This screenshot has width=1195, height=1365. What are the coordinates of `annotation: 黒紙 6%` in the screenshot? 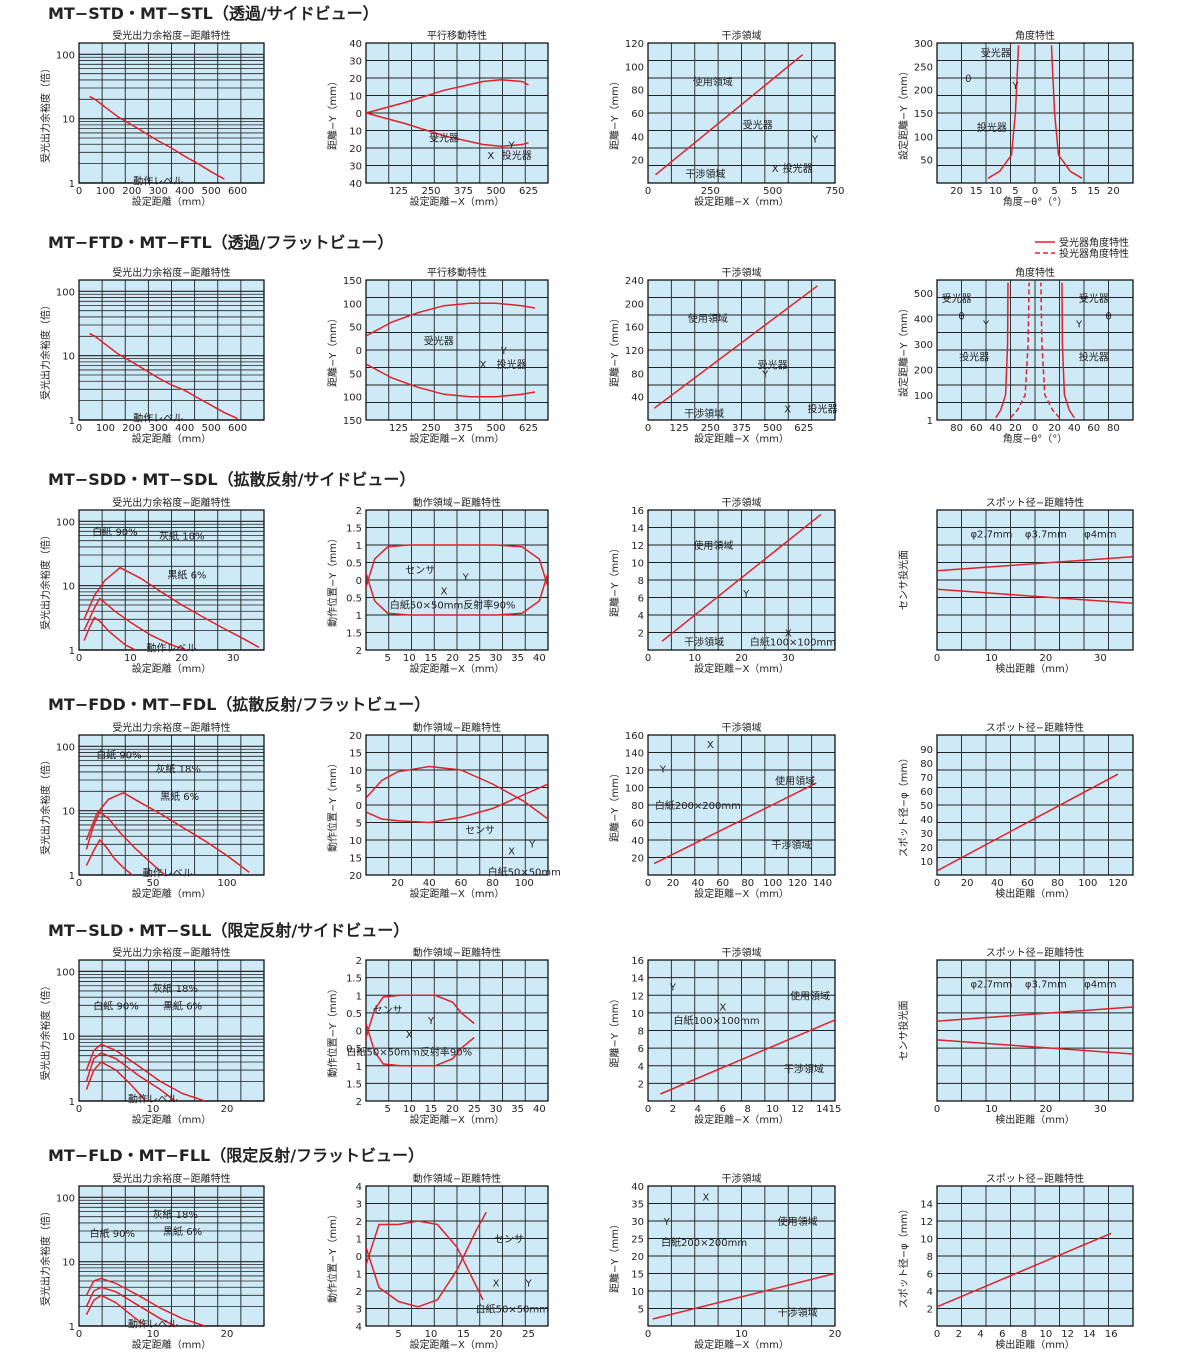 It's located at (182, 1231).